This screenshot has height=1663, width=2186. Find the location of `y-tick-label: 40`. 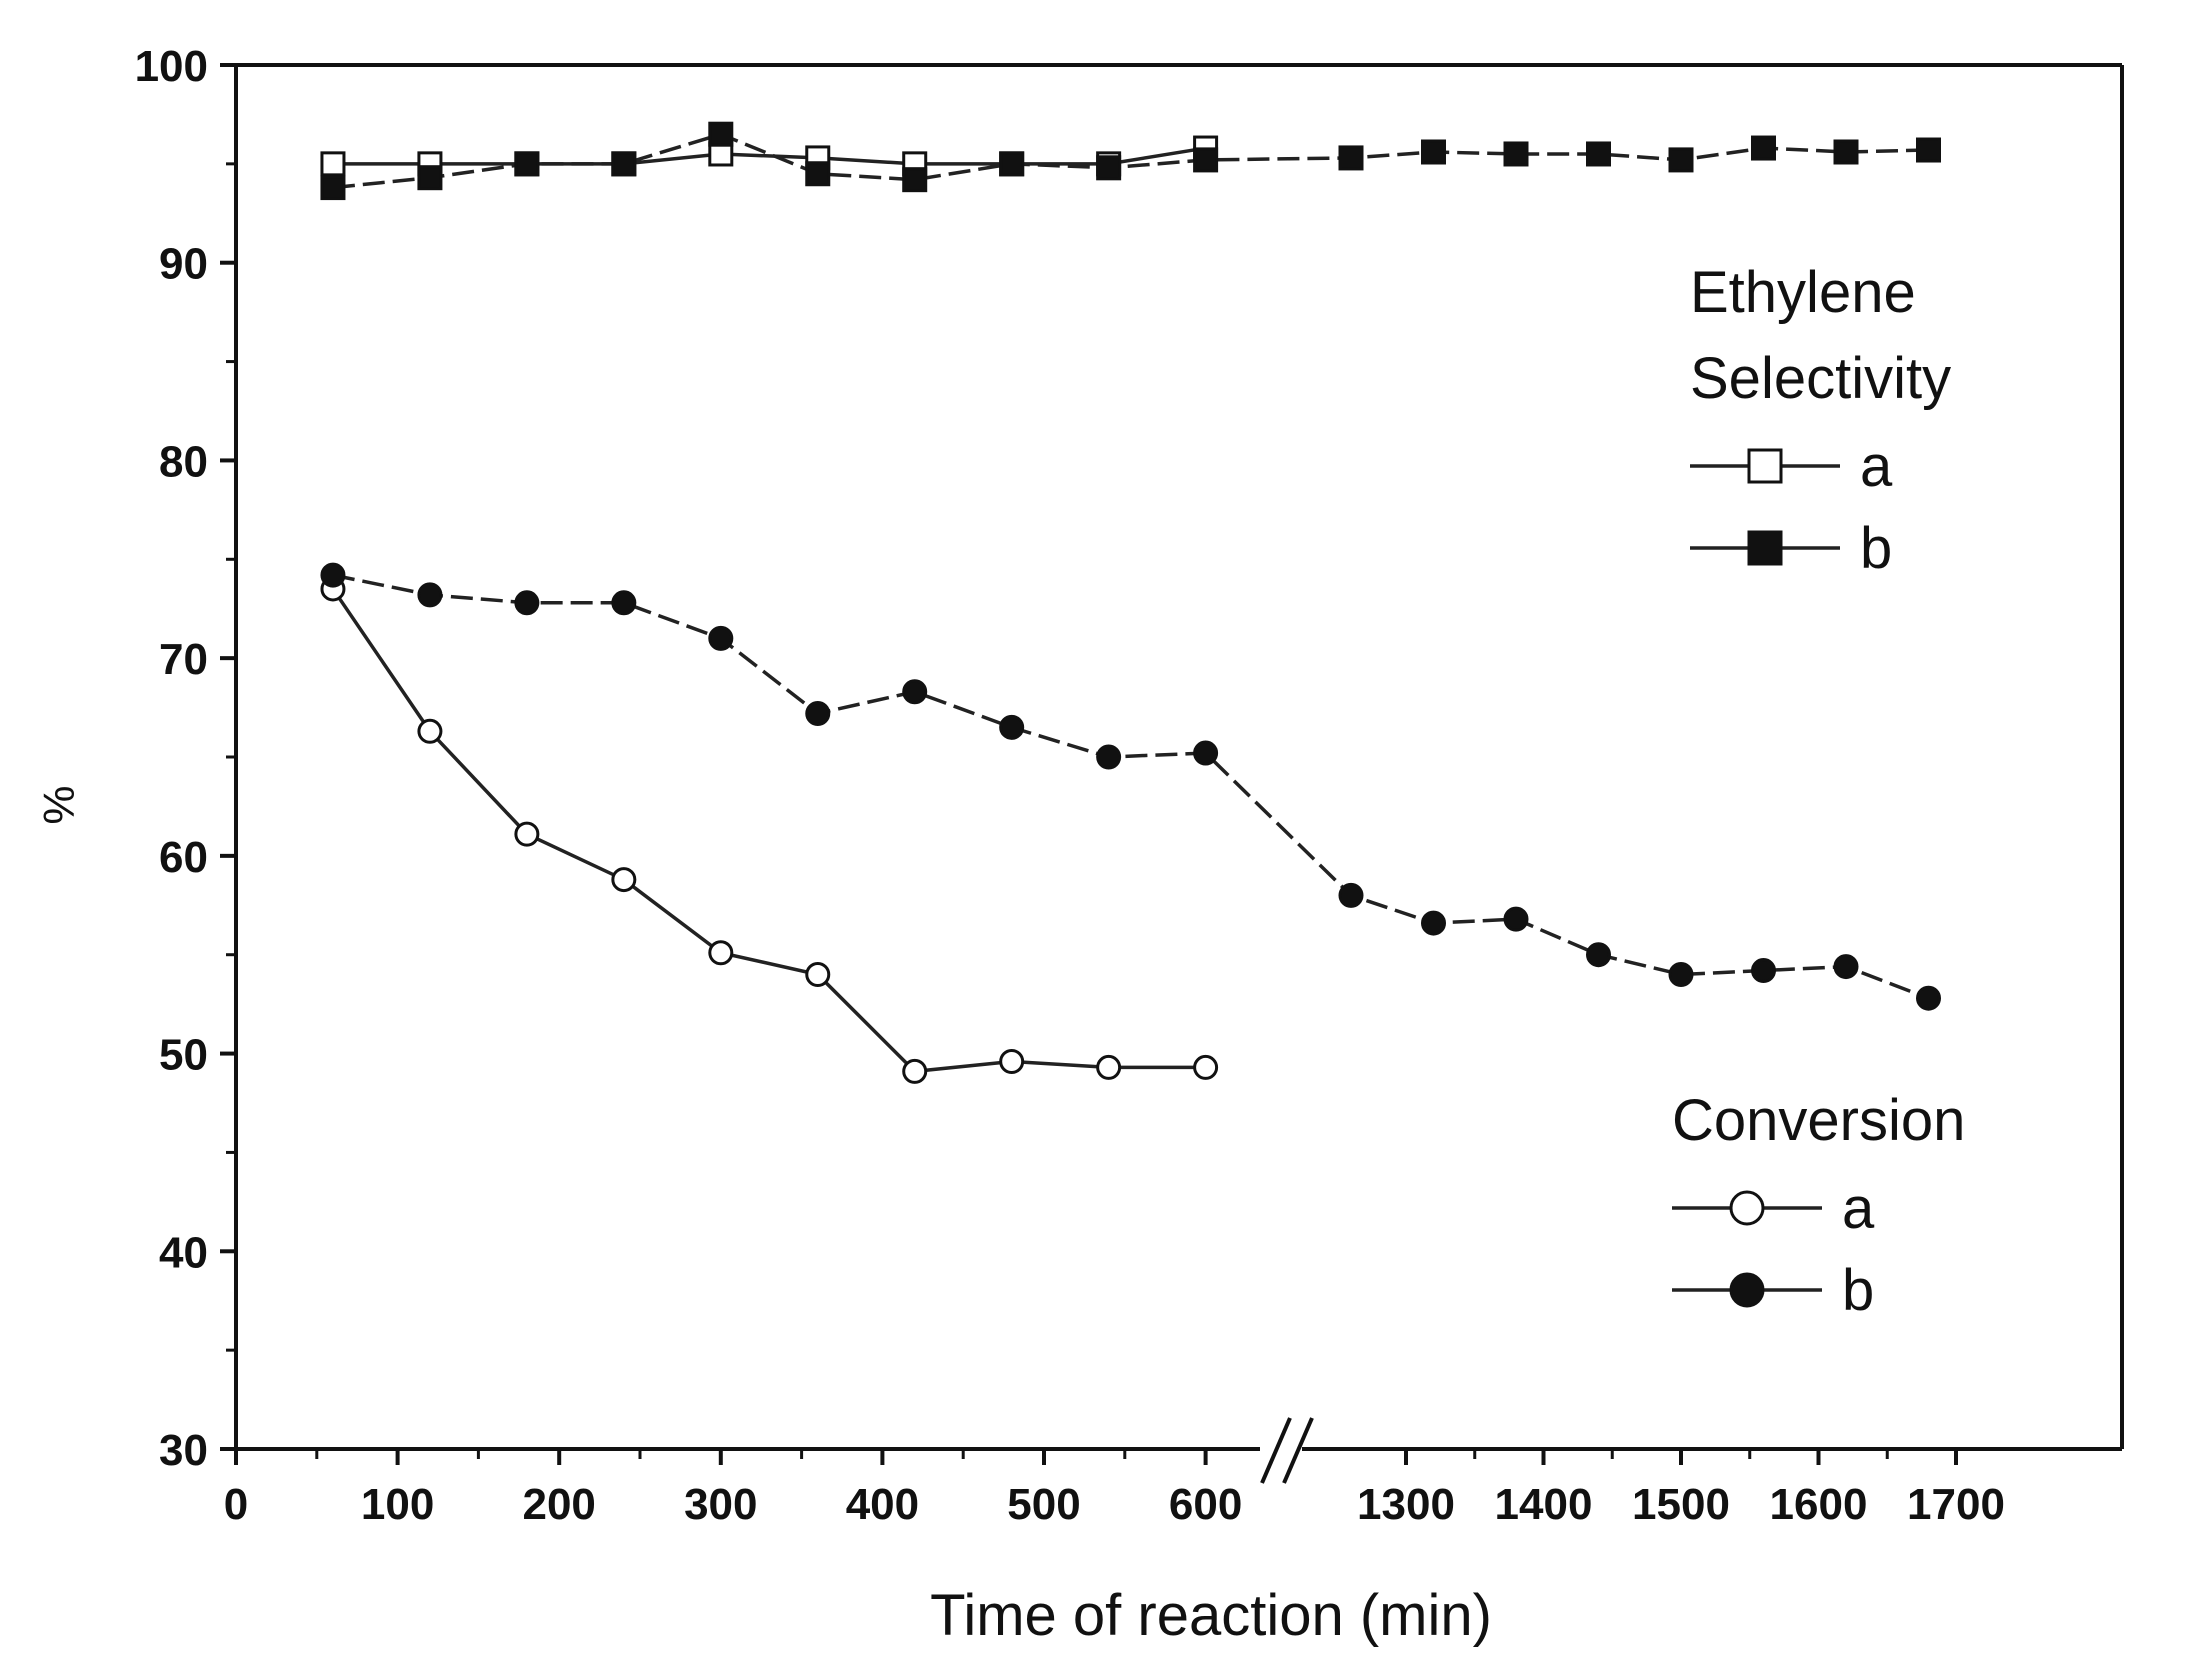

y-tick-label: 40 is located at coordinates (183, 1252).